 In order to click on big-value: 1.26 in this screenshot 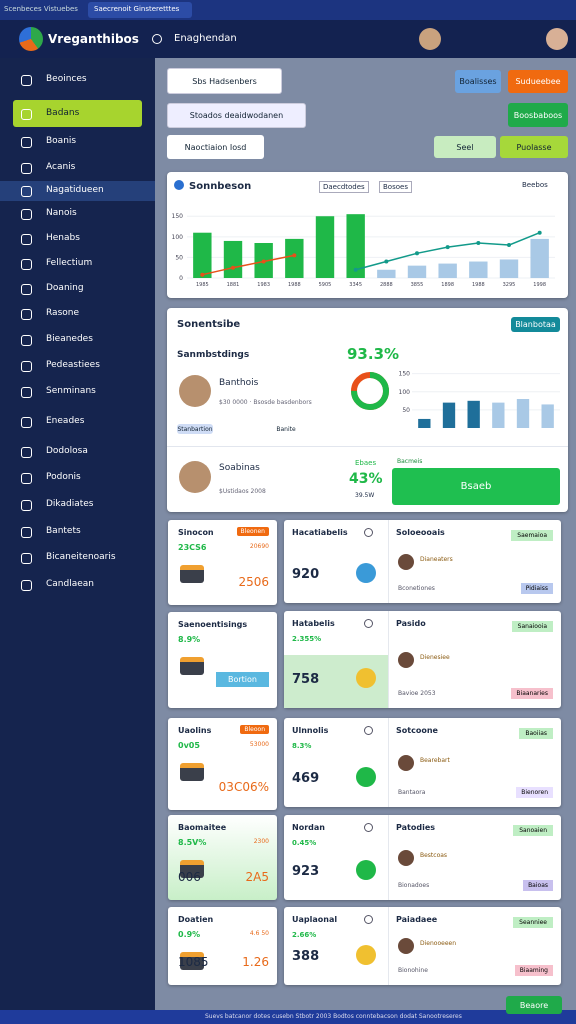, I will do `click(255, 962)`.